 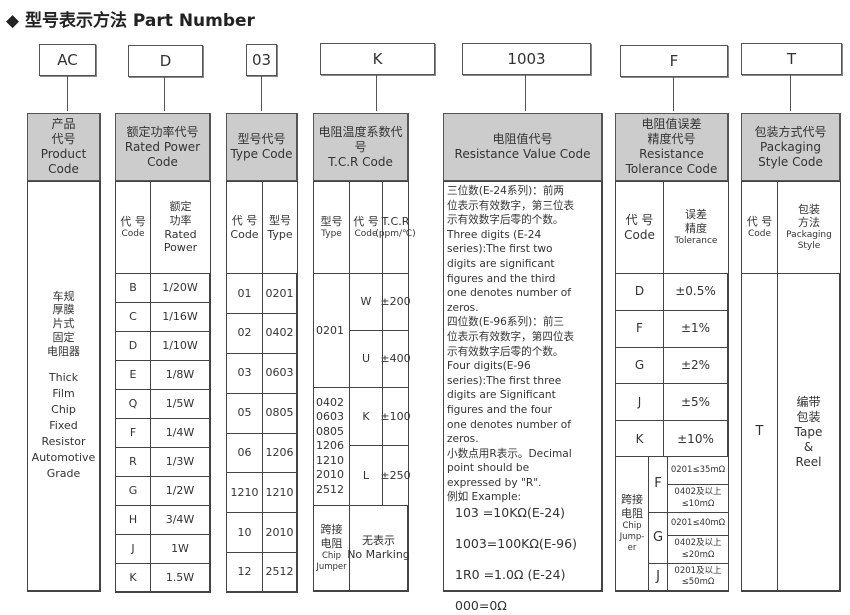 I want to click on header-en: Resistance, so click(x=671, y=154).